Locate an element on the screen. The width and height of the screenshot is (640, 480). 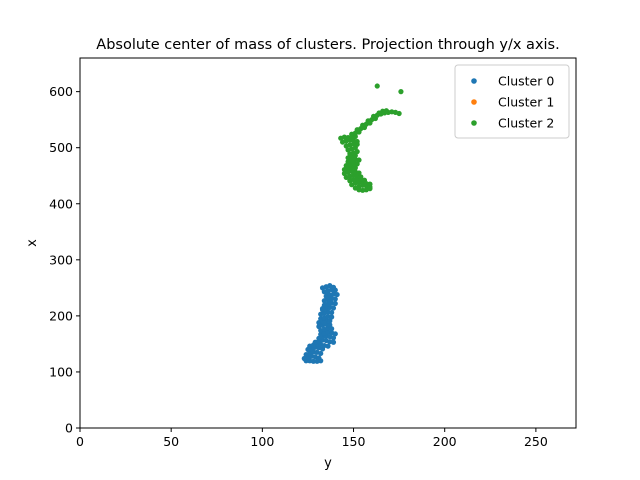
x-tick-label: 200 is located at coordinates (445, 441).